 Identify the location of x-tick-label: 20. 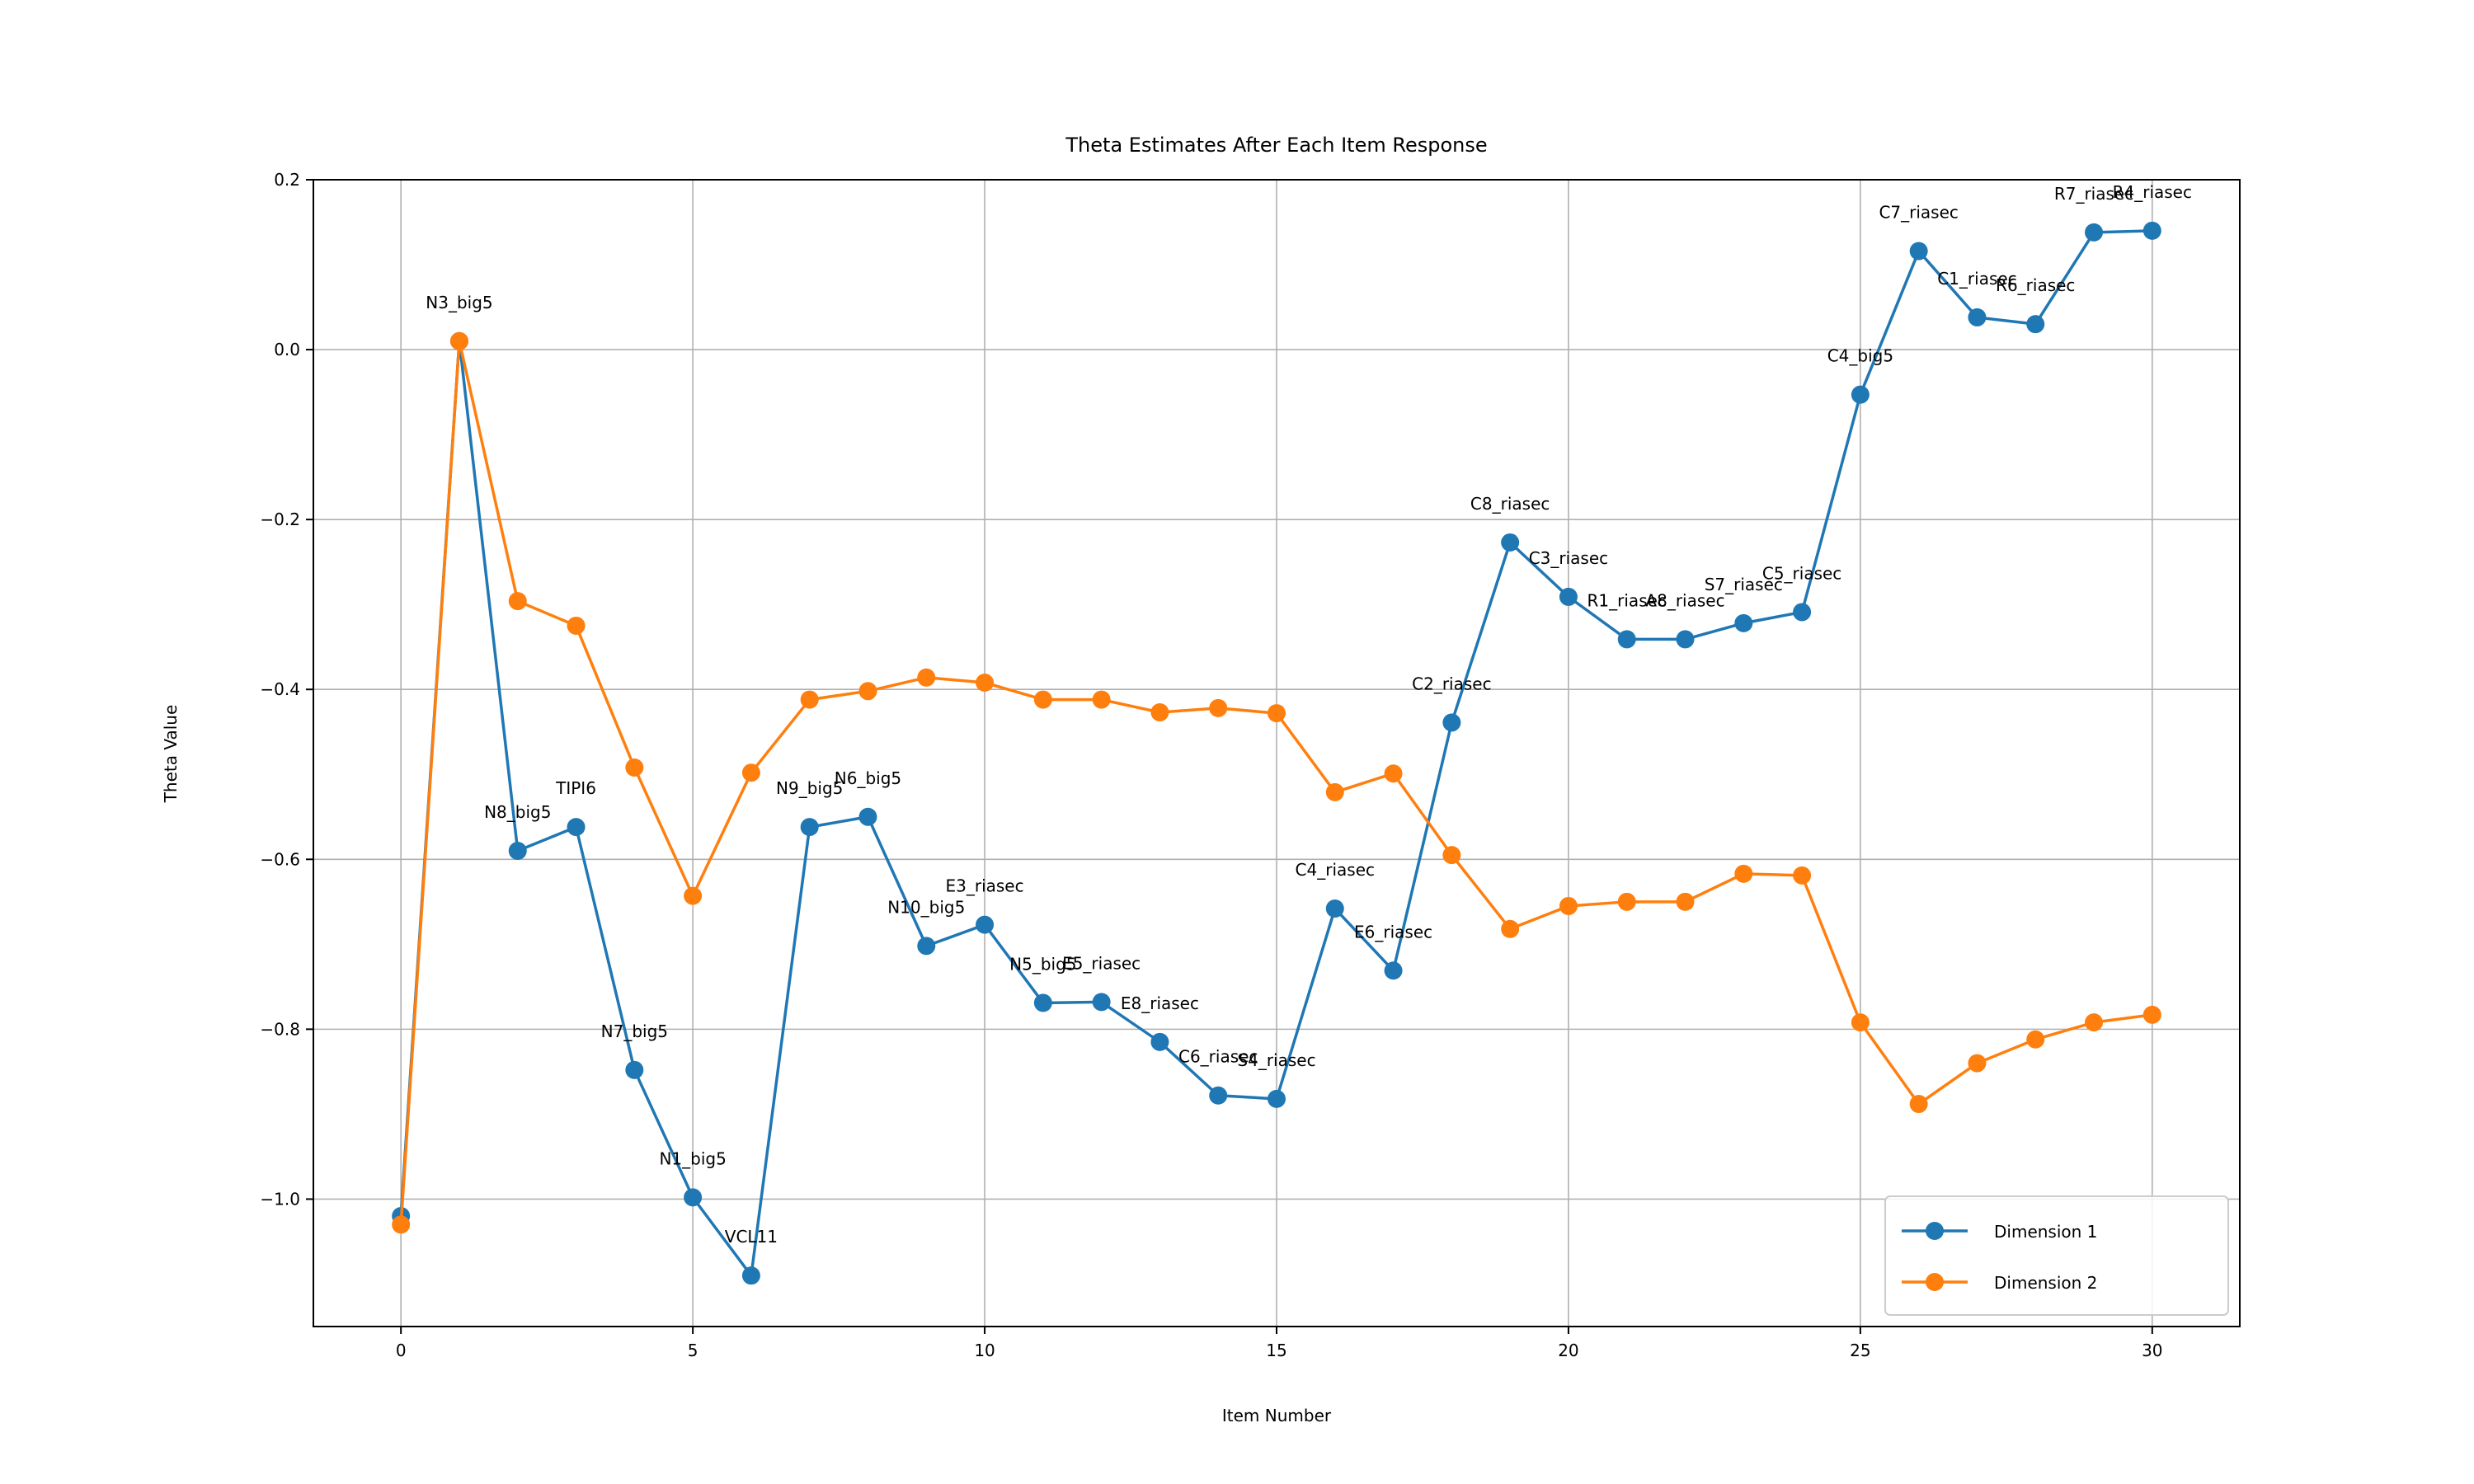
(1568, 1350).